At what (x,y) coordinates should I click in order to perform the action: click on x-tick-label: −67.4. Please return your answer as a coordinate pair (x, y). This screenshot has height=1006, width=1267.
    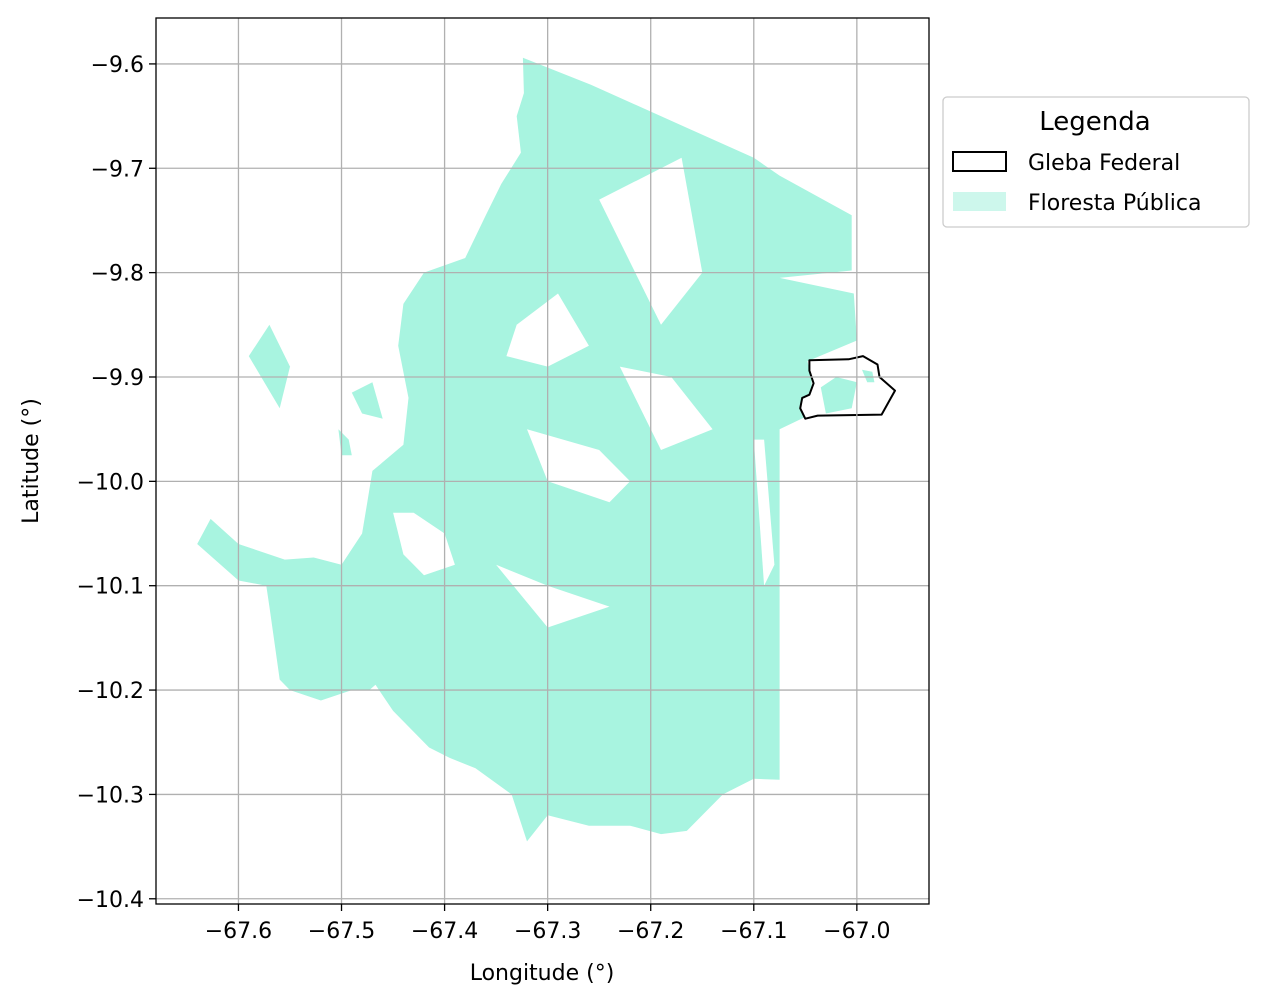
    Looking at the image, I should click on (444, 931).